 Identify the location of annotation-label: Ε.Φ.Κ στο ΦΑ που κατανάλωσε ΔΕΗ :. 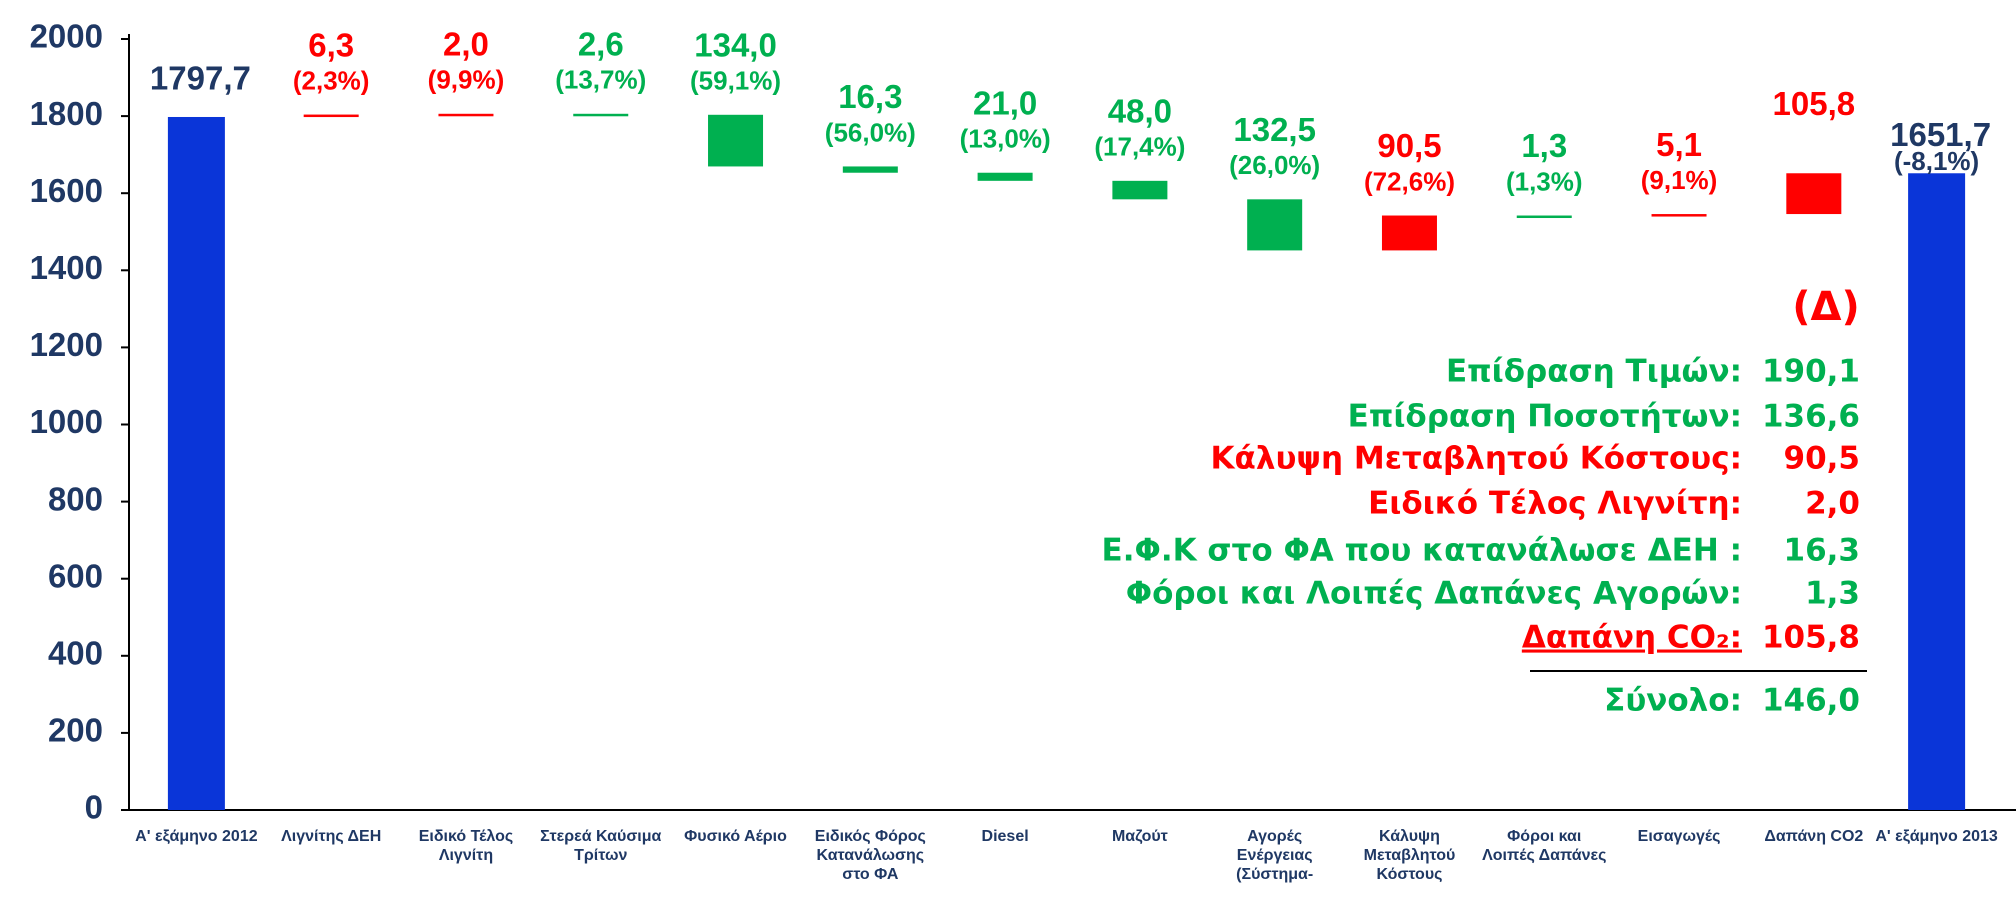
(1422, 551).